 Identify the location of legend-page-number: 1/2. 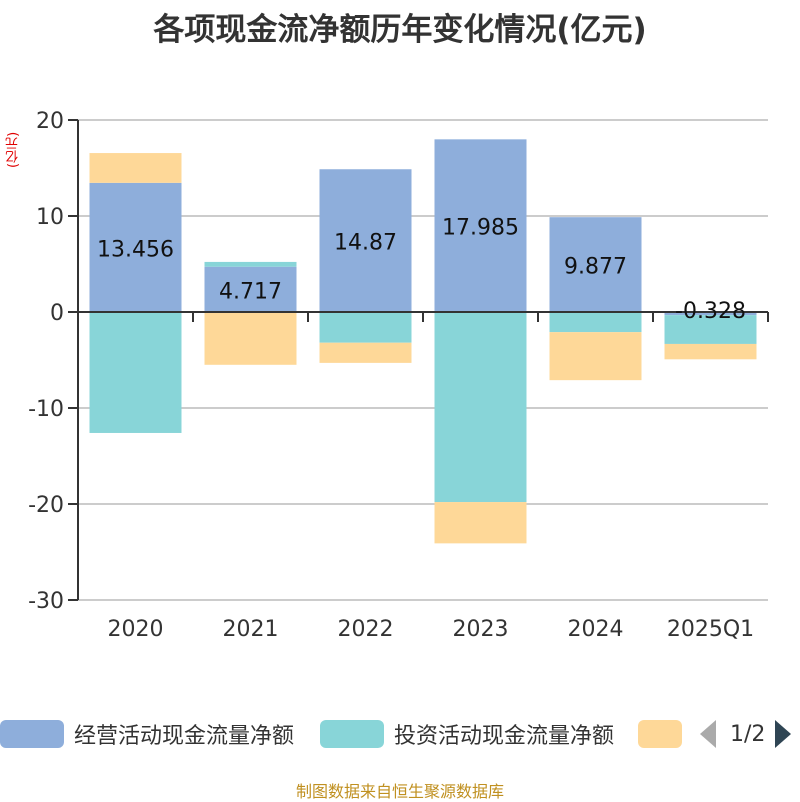
(748, 734).